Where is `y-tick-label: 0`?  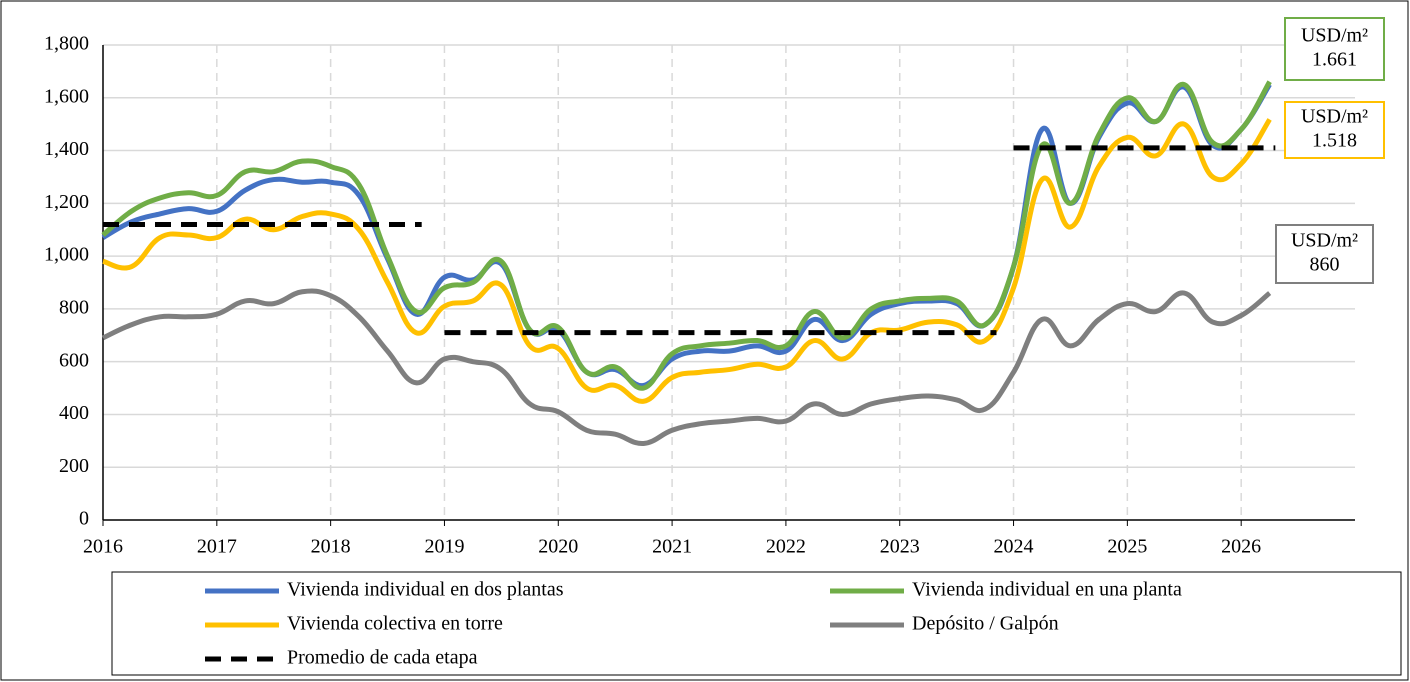
y-tick-label: 0 is located at coordinates (84, 519).